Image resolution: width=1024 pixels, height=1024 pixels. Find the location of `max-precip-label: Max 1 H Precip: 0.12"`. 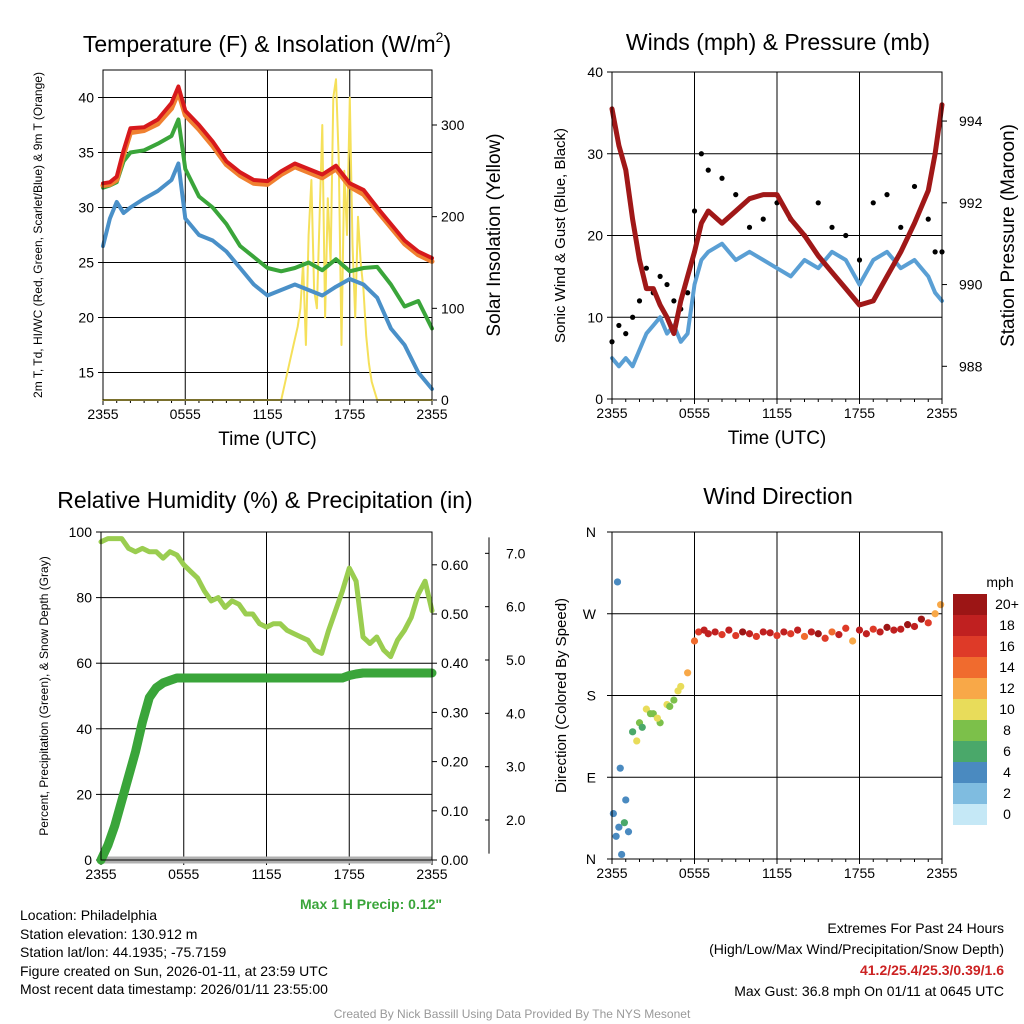

max-precip-label: Max 1 H Precip: 0.12" is located at coordinates (371, 904).